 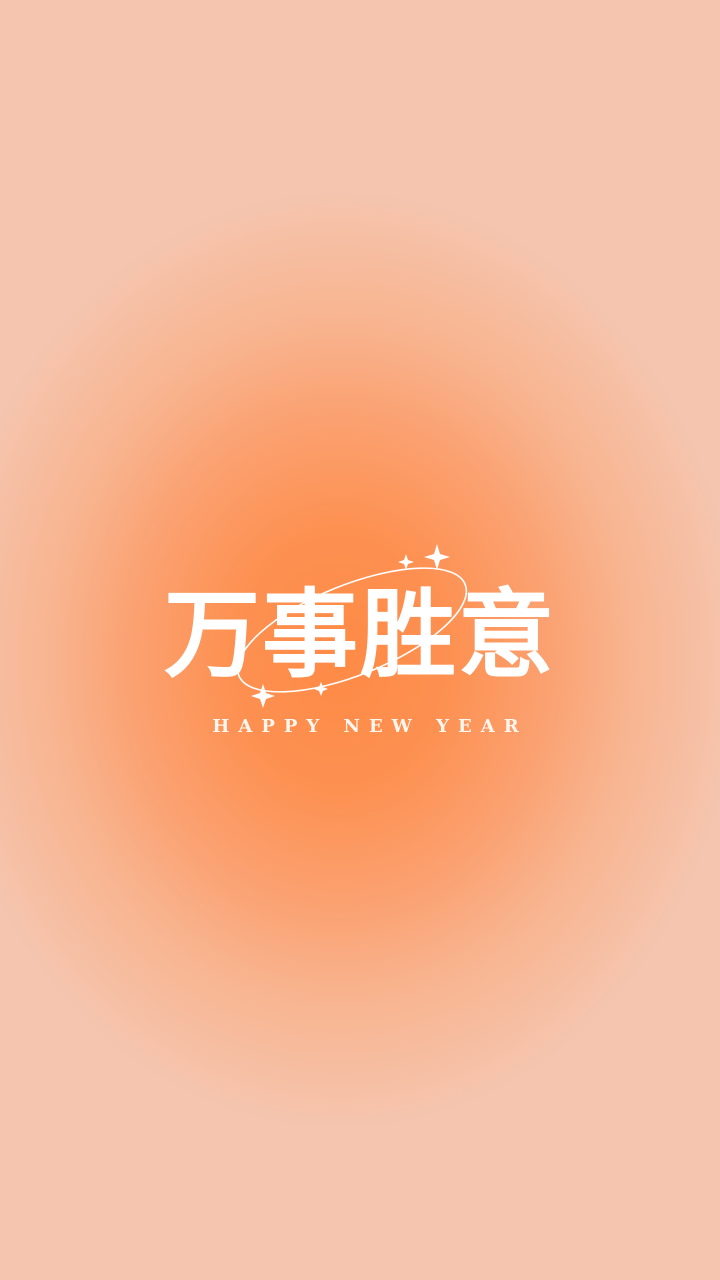 What do you see at coordinates (360, 634) in the screenshot?
I see `chinese-greeting-title: 万事胜意` at bounding box center [360, 634].